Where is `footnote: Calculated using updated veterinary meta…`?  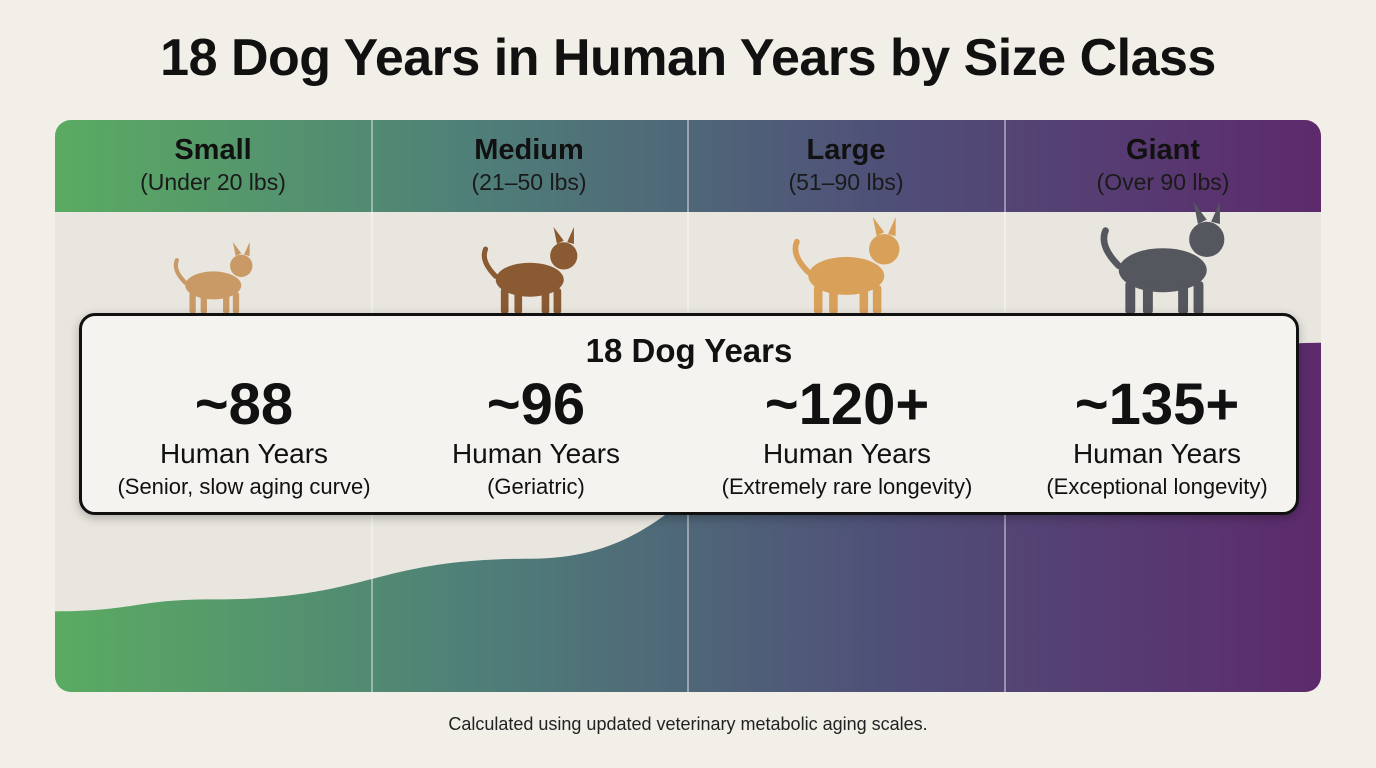 footnote: Calculated using updated veterinary meta… is located at coordinates (688, 724).